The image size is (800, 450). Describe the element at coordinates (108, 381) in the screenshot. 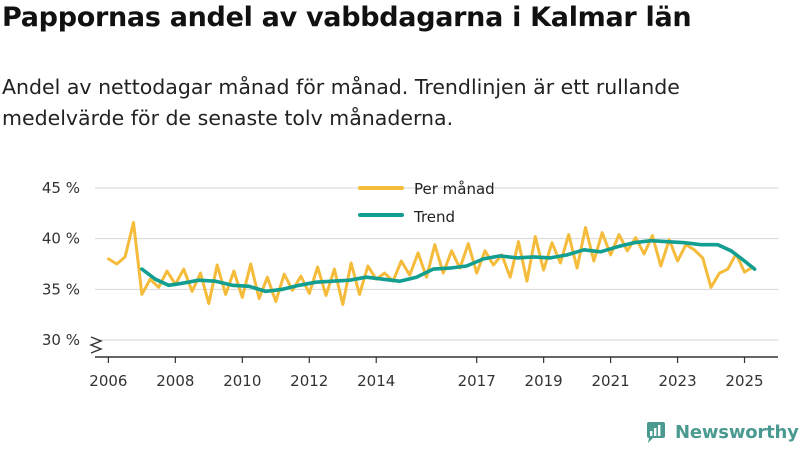

I see `x-tick-label-2006: 2006` at that location.